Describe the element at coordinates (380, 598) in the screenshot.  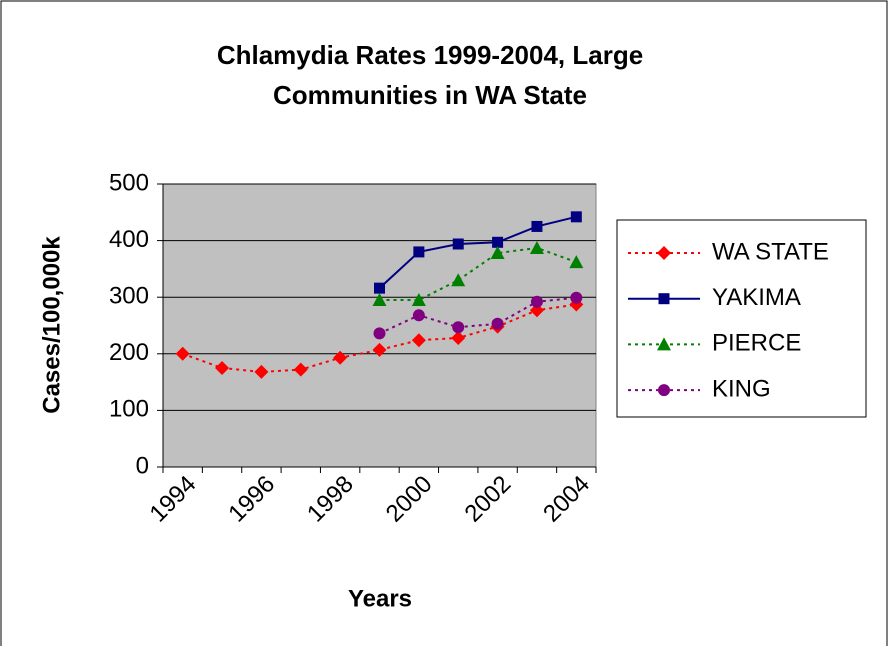
I see `x-axis-label: Years` at that location.